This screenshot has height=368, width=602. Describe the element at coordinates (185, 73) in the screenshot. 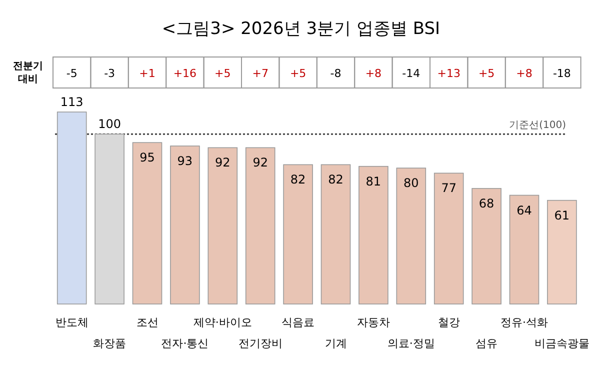

I see `text: +16` at that location.